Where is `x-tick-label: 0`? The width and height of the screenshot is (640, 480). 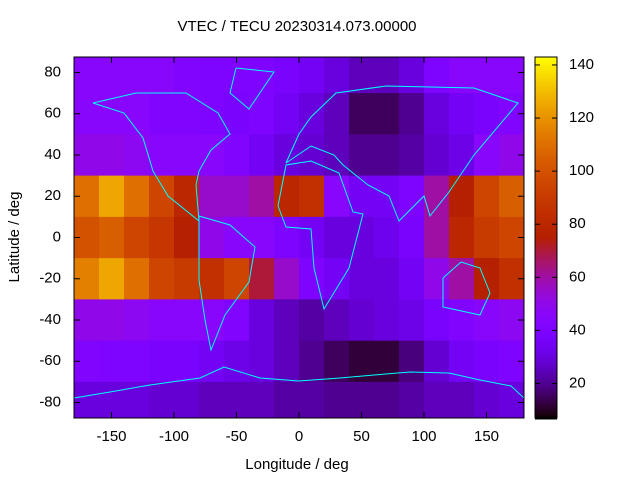 x-tick-label: 0 is located at coordinates (299, 436).